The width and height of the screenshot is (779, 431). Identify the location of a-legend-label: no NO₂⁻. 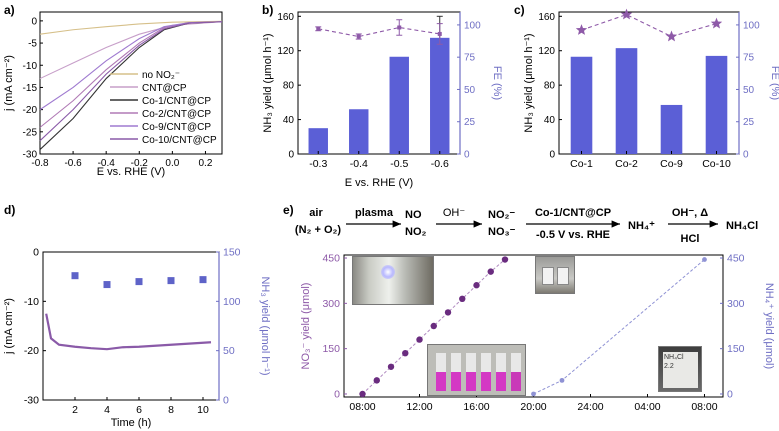
(161, 75).